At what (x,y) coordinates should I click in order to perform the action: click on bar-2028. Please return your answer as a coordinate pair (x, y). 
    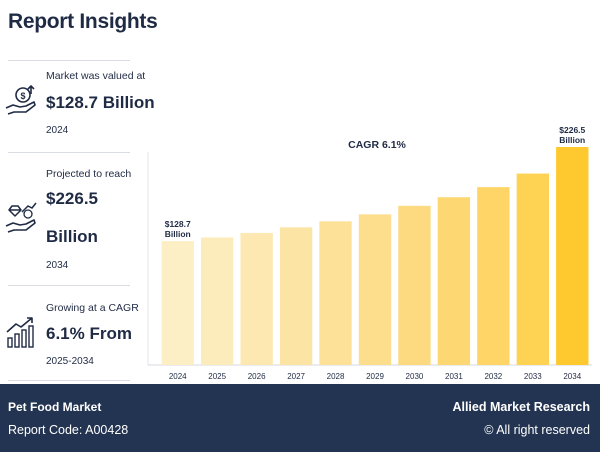
    Looking at the image, I should click on (335, 293).